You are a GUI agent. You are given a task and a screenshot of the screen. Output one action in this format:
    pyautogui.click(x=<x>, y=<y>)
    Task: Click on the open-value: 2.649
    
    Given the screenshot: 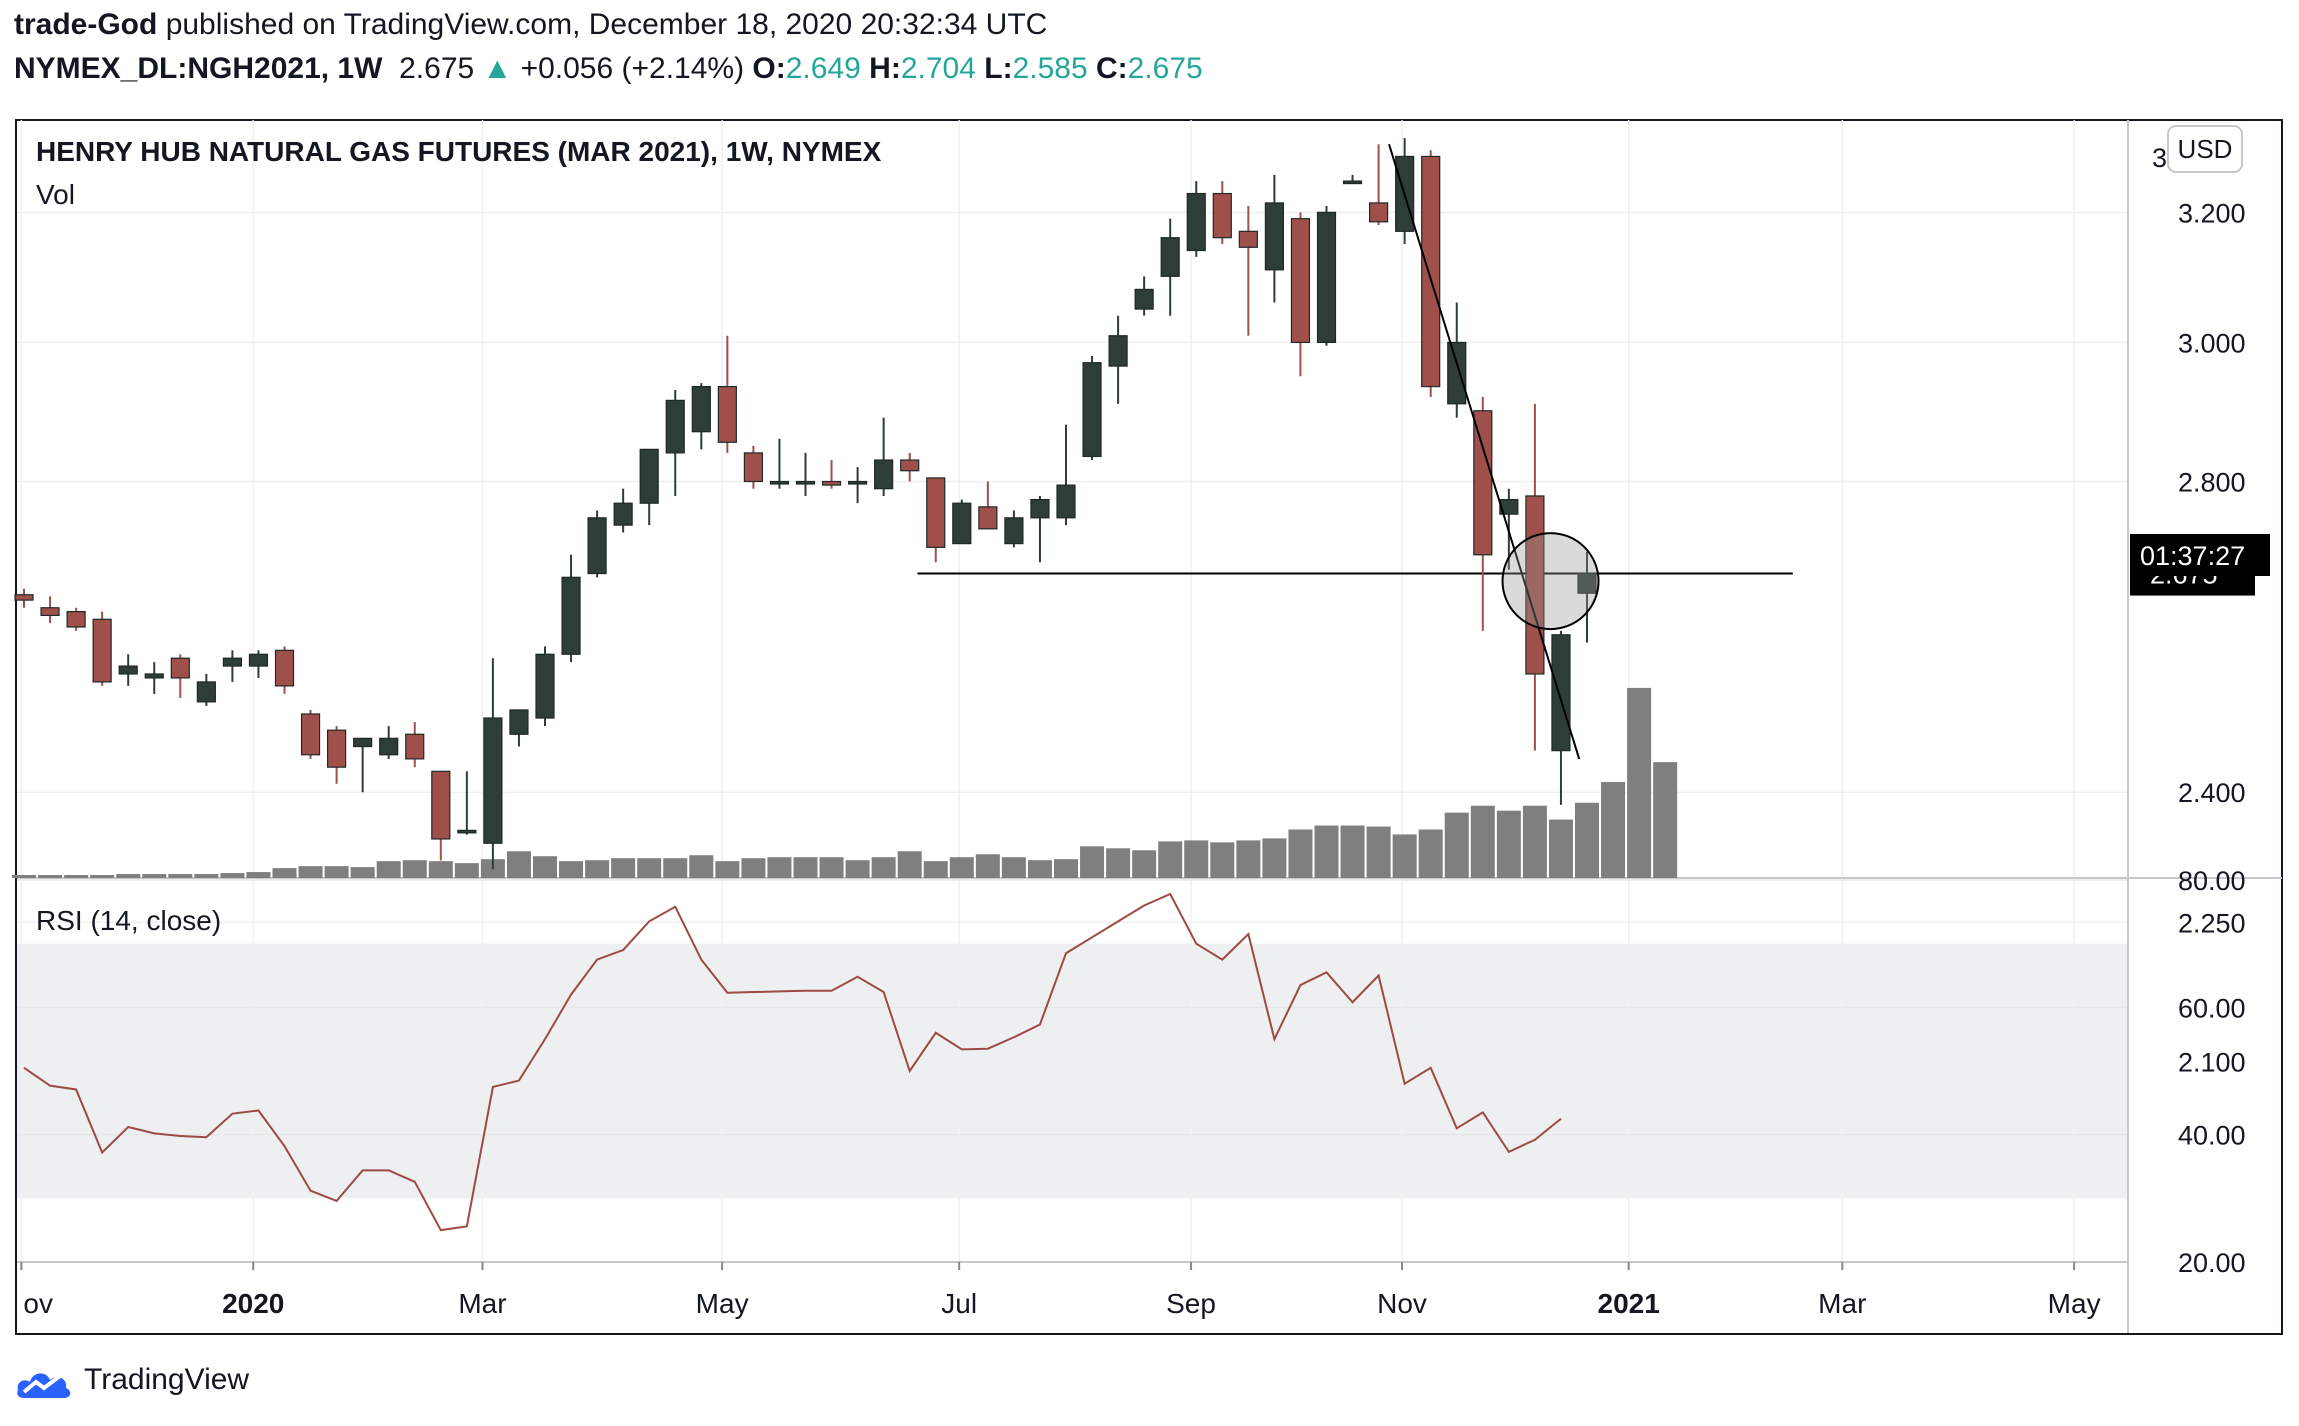 What is the action you would take?
    pyautogui.click(x=823, y=68)
    